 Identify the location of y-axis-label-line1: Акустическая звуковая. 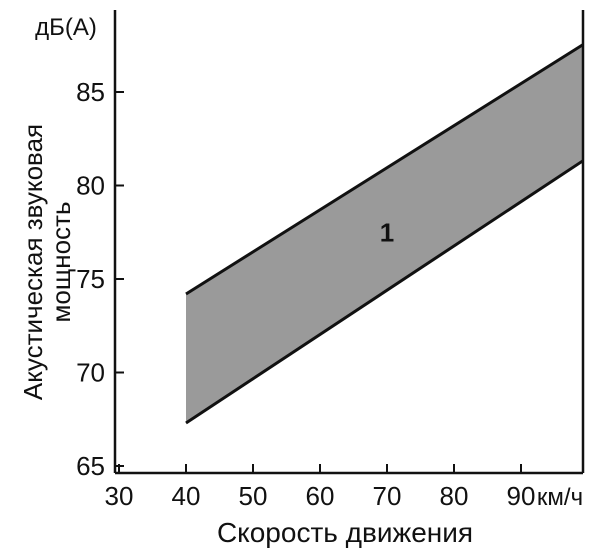
(33, 262).